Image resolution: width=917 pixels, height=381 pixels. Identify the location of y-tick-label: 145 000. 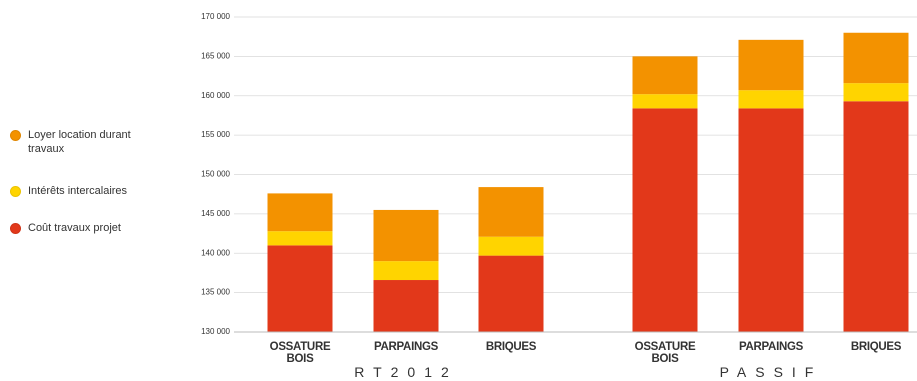
(215, 213).